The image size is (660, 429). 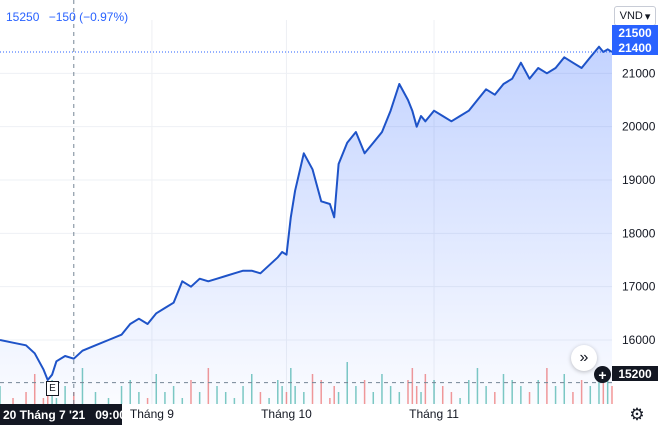 What do you see at coordinates (52, 388) in the screenshot?
I see `earnings-event-marker: E` at bounding box center [52, 388].